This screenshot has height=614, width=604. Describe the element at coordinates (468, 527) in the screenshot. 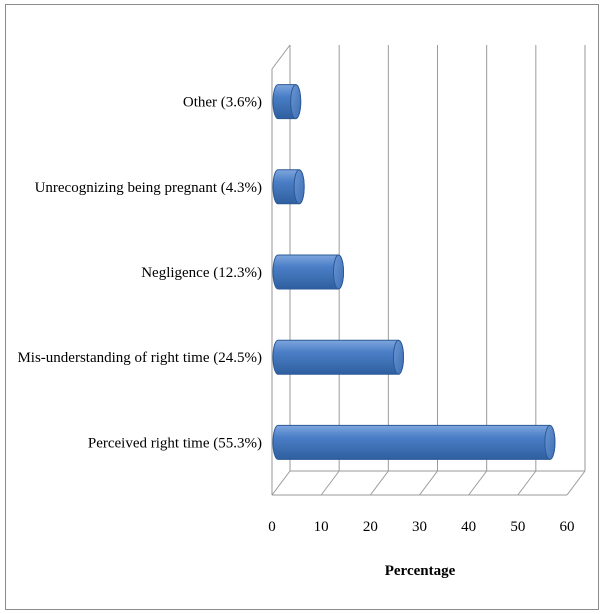

I see `x-tick-40: 40` at that location.